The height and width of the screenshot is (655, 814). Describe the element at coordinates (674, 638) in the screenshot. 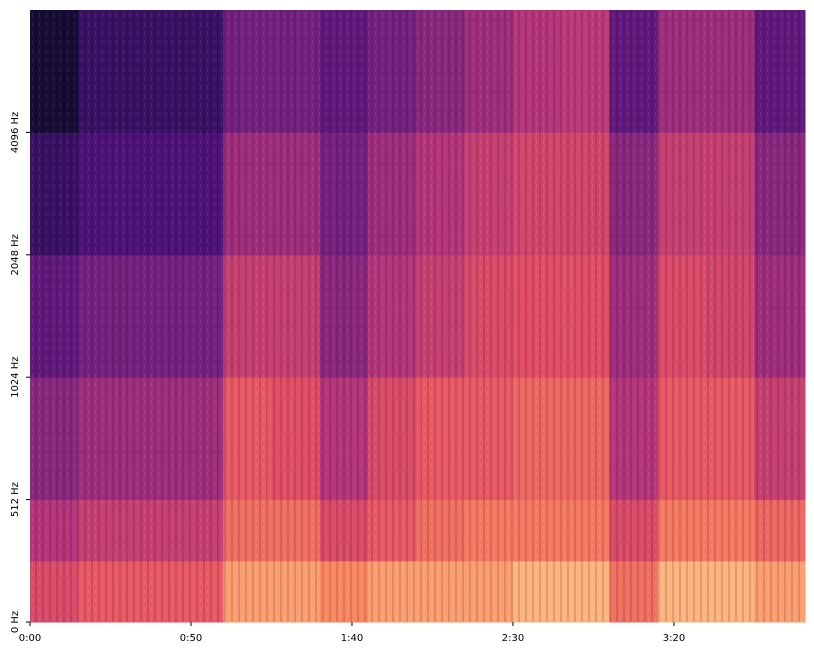

I see `x-tick-label: 3:20` at that location.